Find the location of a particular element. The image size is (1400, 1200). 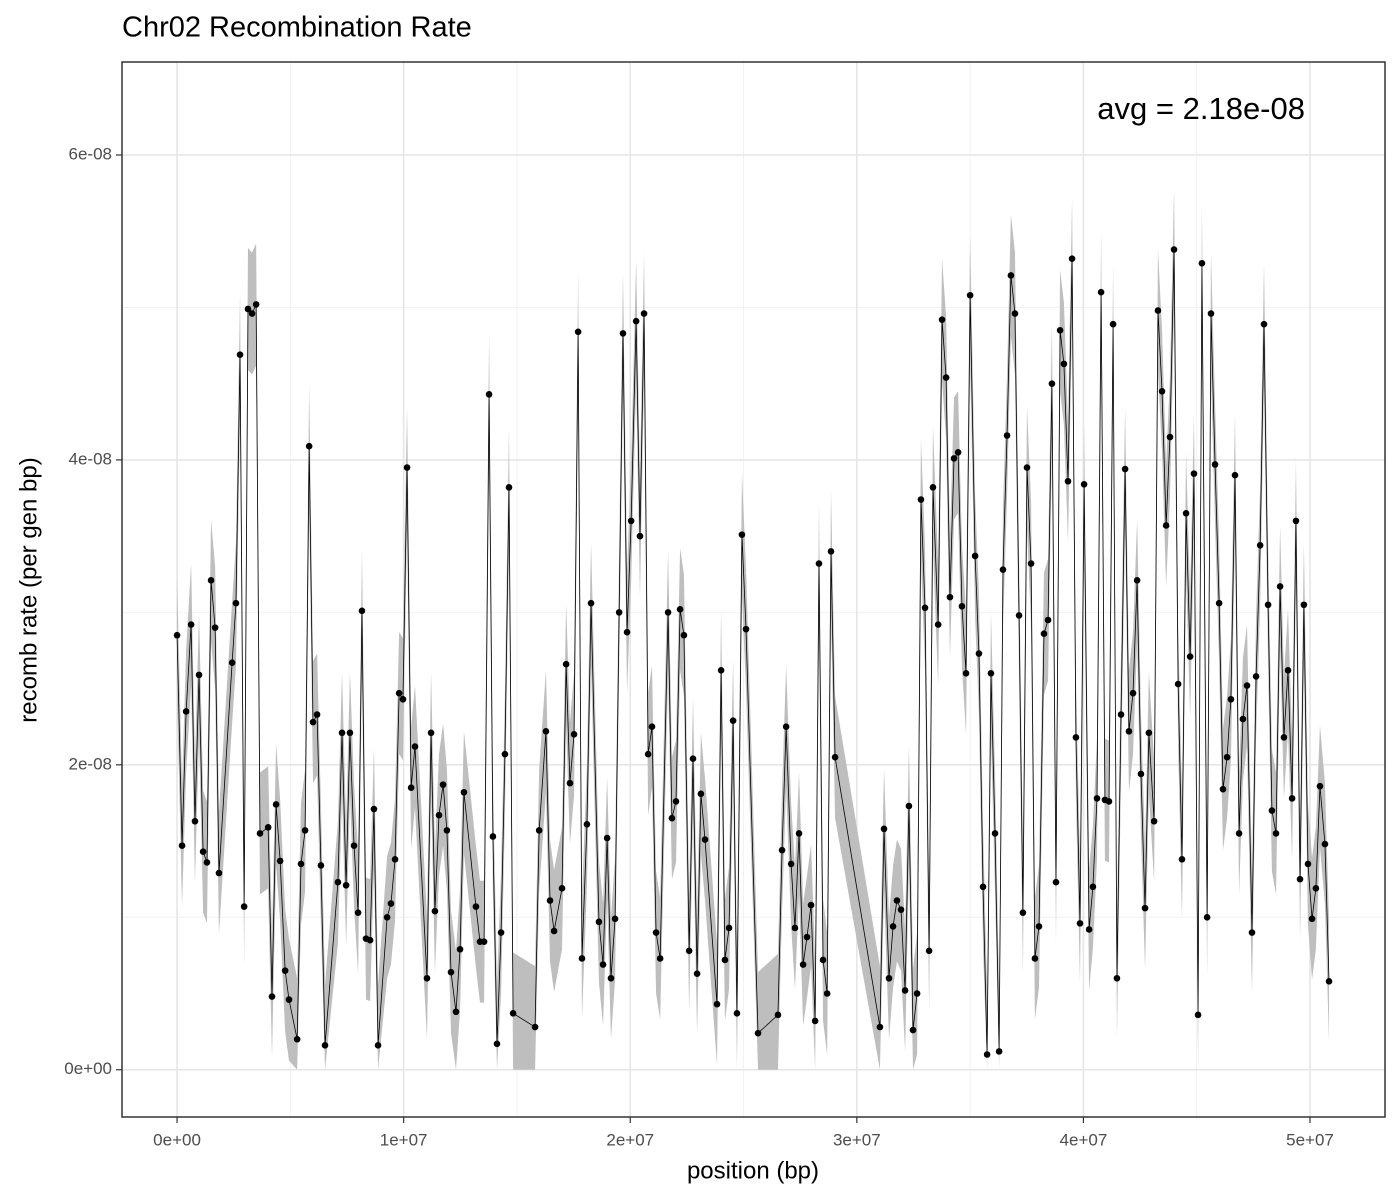

y-tick-label: 6e-08 is located at coordinates (90, 153).